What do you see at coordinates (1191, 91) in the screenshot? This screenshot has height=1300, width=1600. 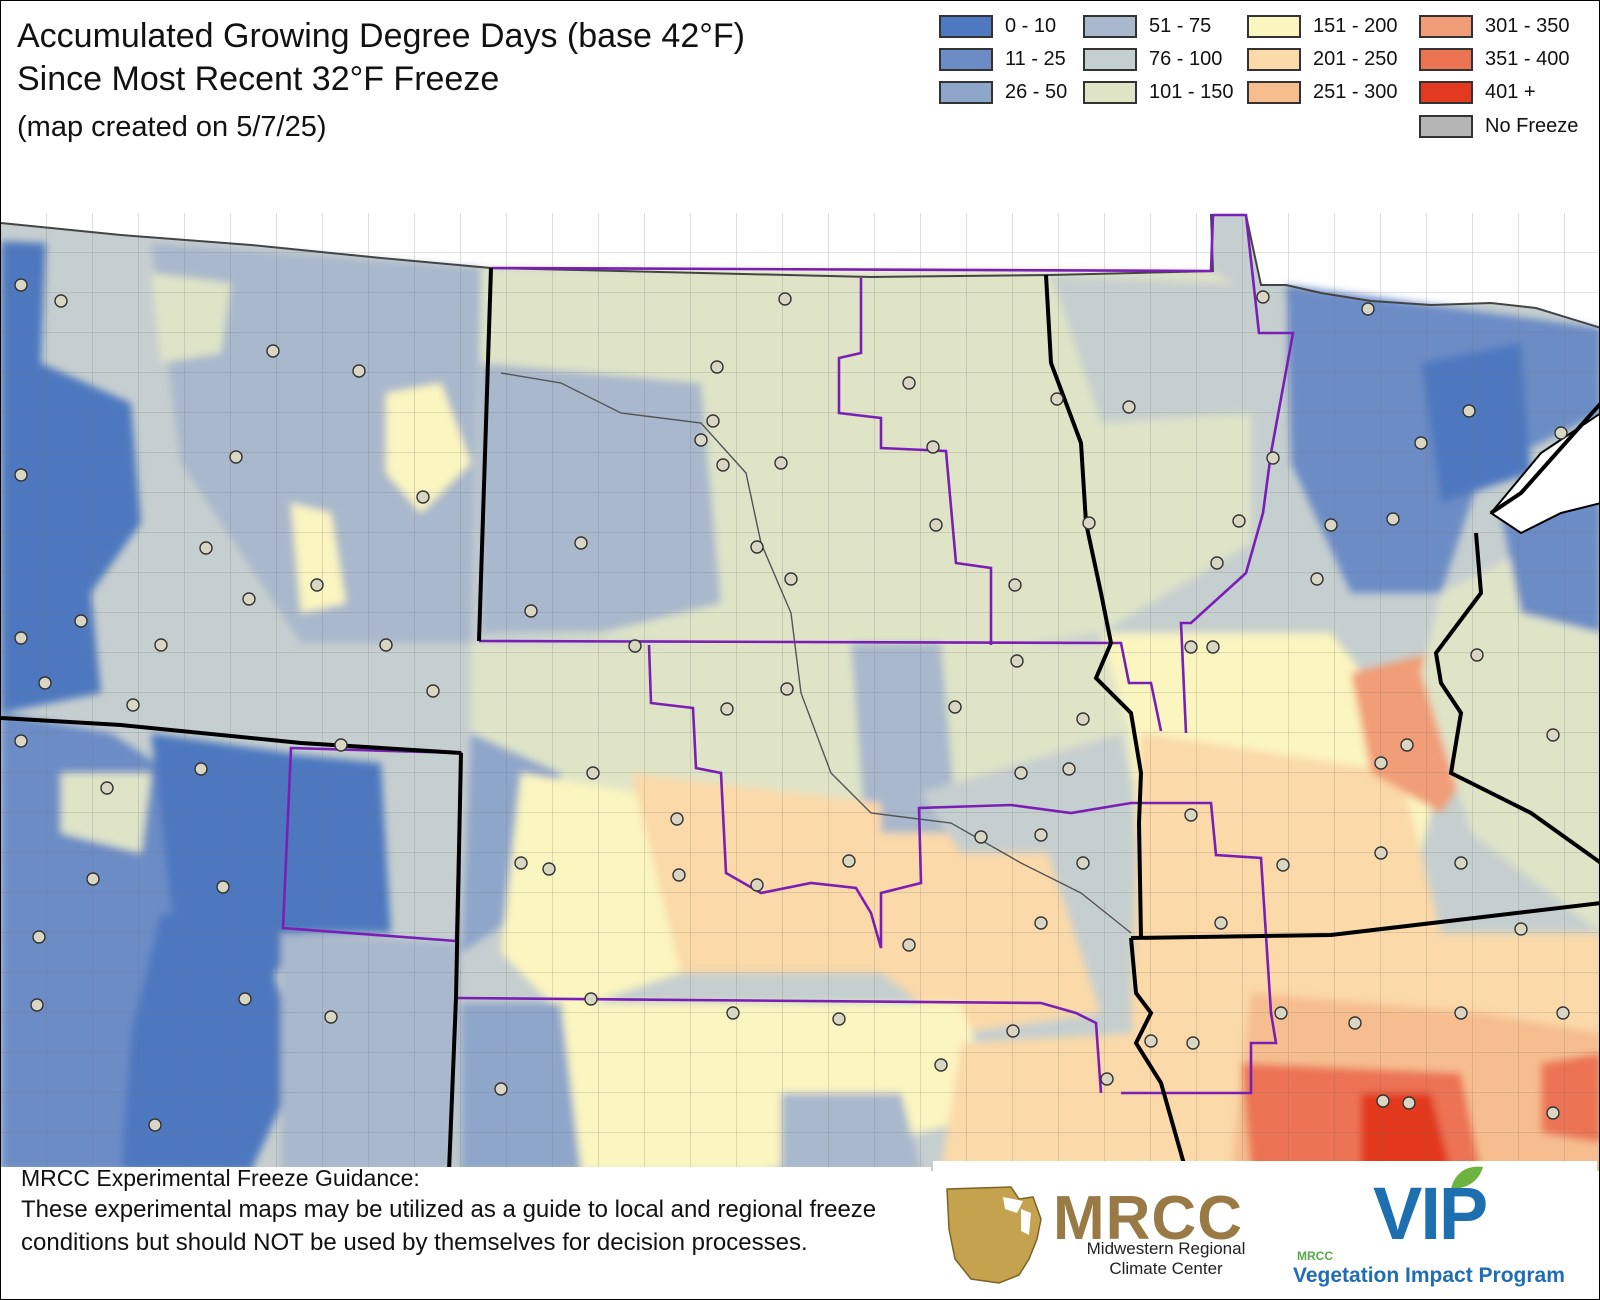 I see `legend-label: 101 - 150` at bounding box center [1191, 91].